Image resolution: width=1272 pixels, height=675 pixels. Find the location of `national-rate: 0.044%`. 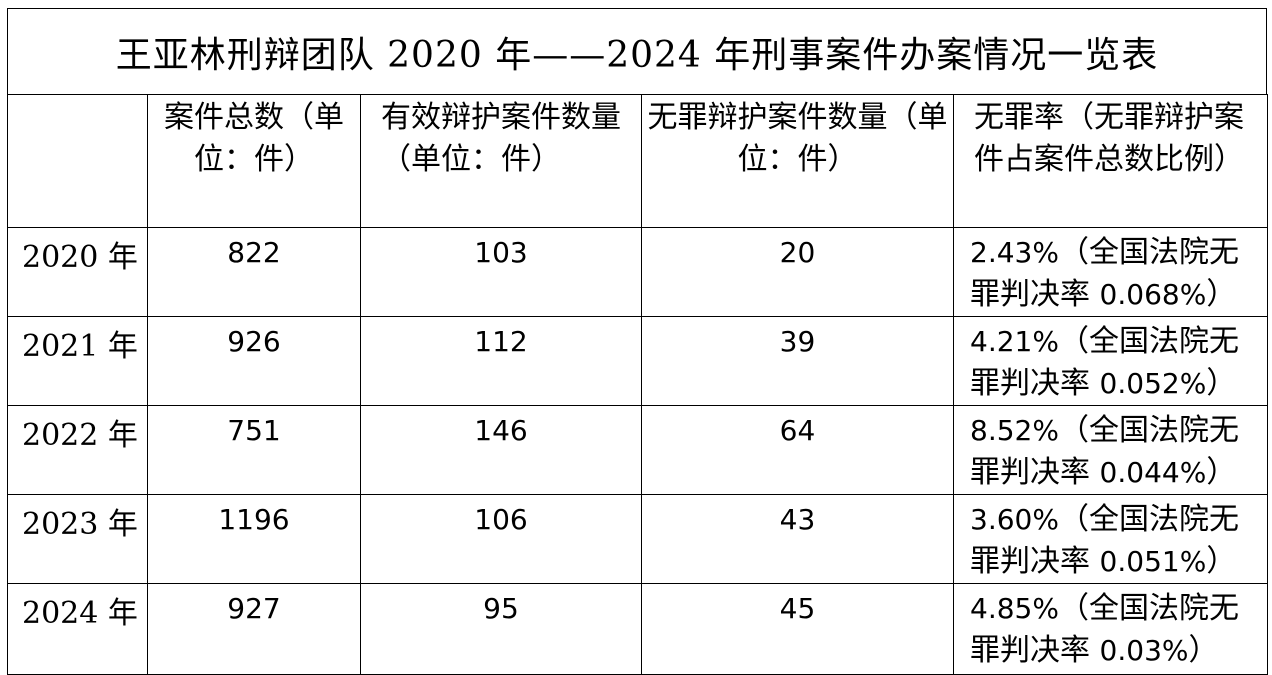

national-rate: 0.044% is located at coordinates (1153, 472).